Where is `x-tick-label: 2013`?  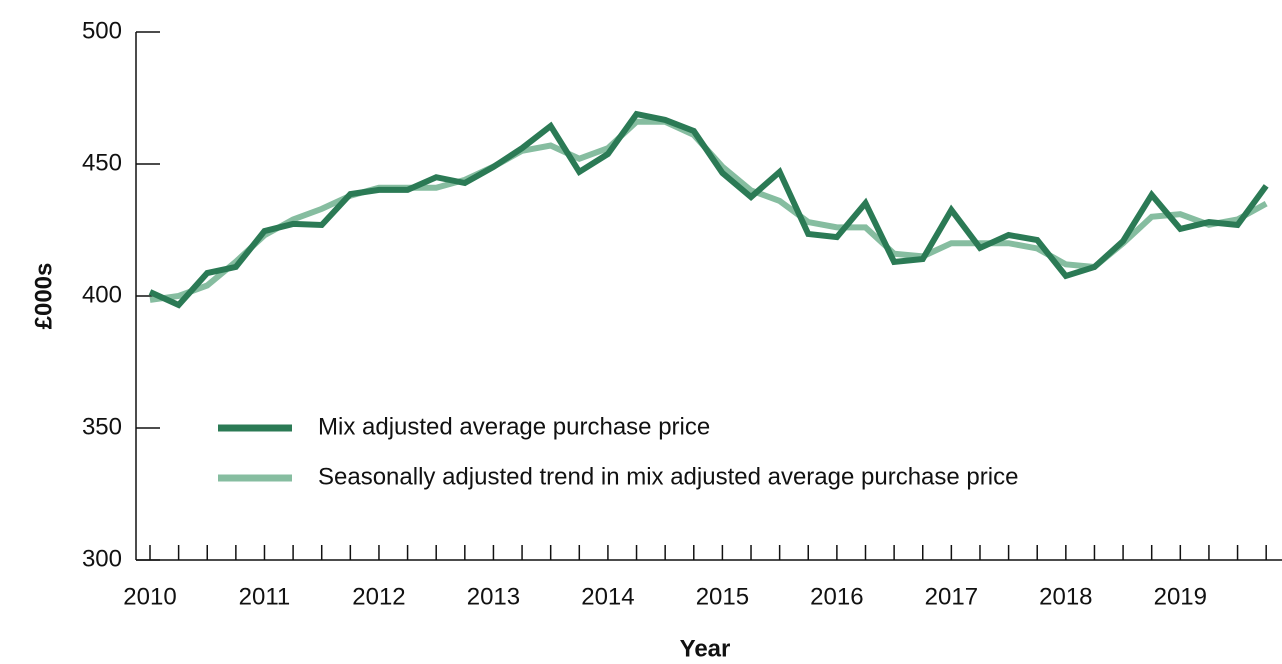
x-tick-label: 2013 is located at coordinates (493, 596).